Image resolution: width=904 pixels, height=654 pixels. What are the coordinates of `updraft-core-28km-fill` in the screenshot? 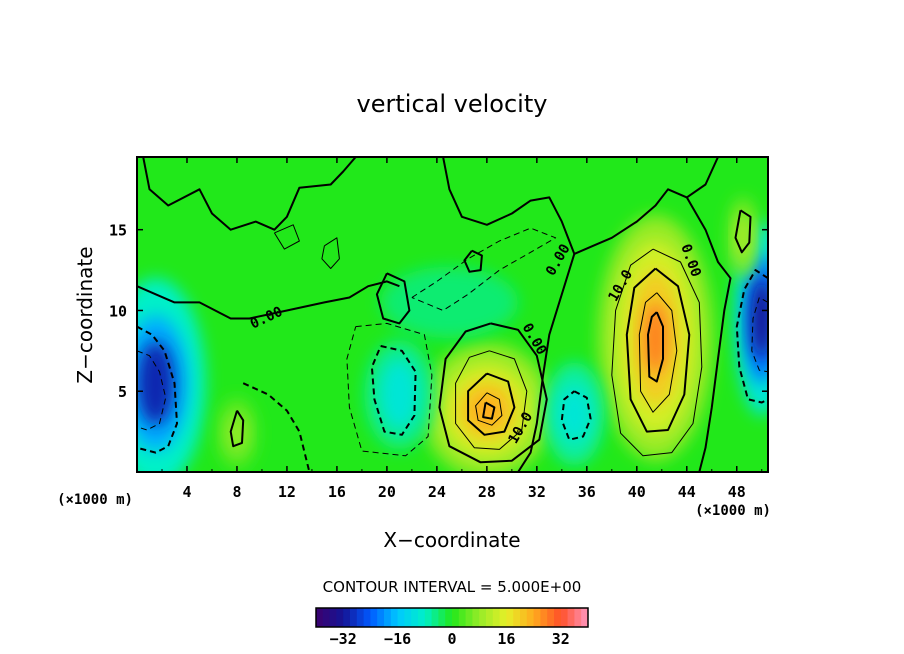 It's located at (486, 410).